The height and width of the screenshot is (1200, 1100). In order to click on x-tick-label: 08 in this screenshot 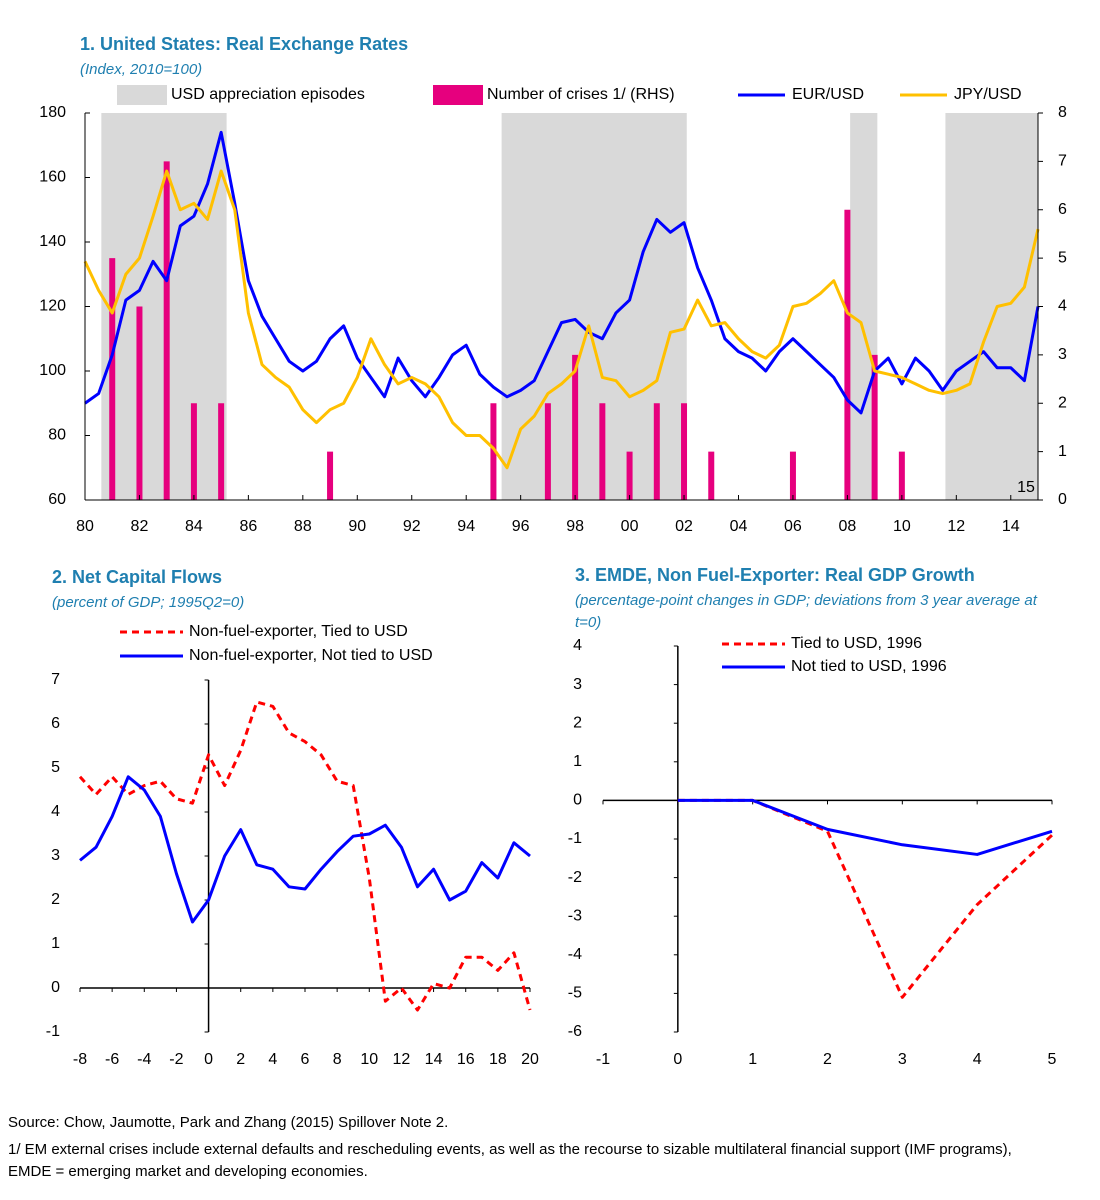, I will do `click(848, 526)`.